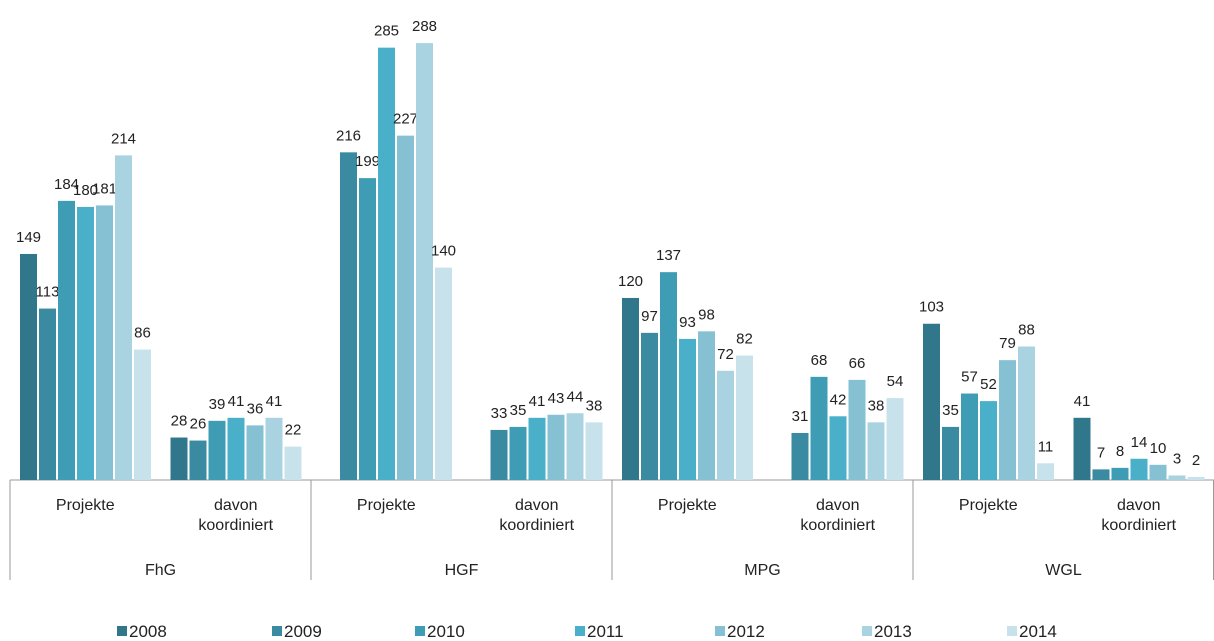 Image resolution: width=1214 pixels, height=641 pixels. Describe the element at coordinates (575, 396) in the screenshot. I see `data-label: 44` at that location.